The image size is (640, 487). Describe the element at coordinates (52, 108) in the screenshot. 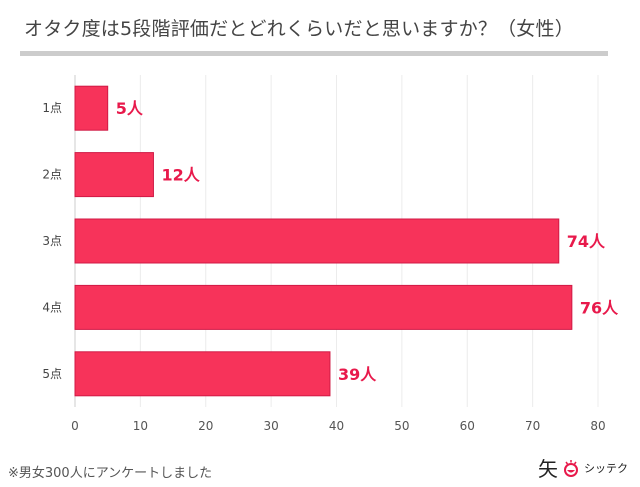

I see `y-tick-label: 1点` at that location.